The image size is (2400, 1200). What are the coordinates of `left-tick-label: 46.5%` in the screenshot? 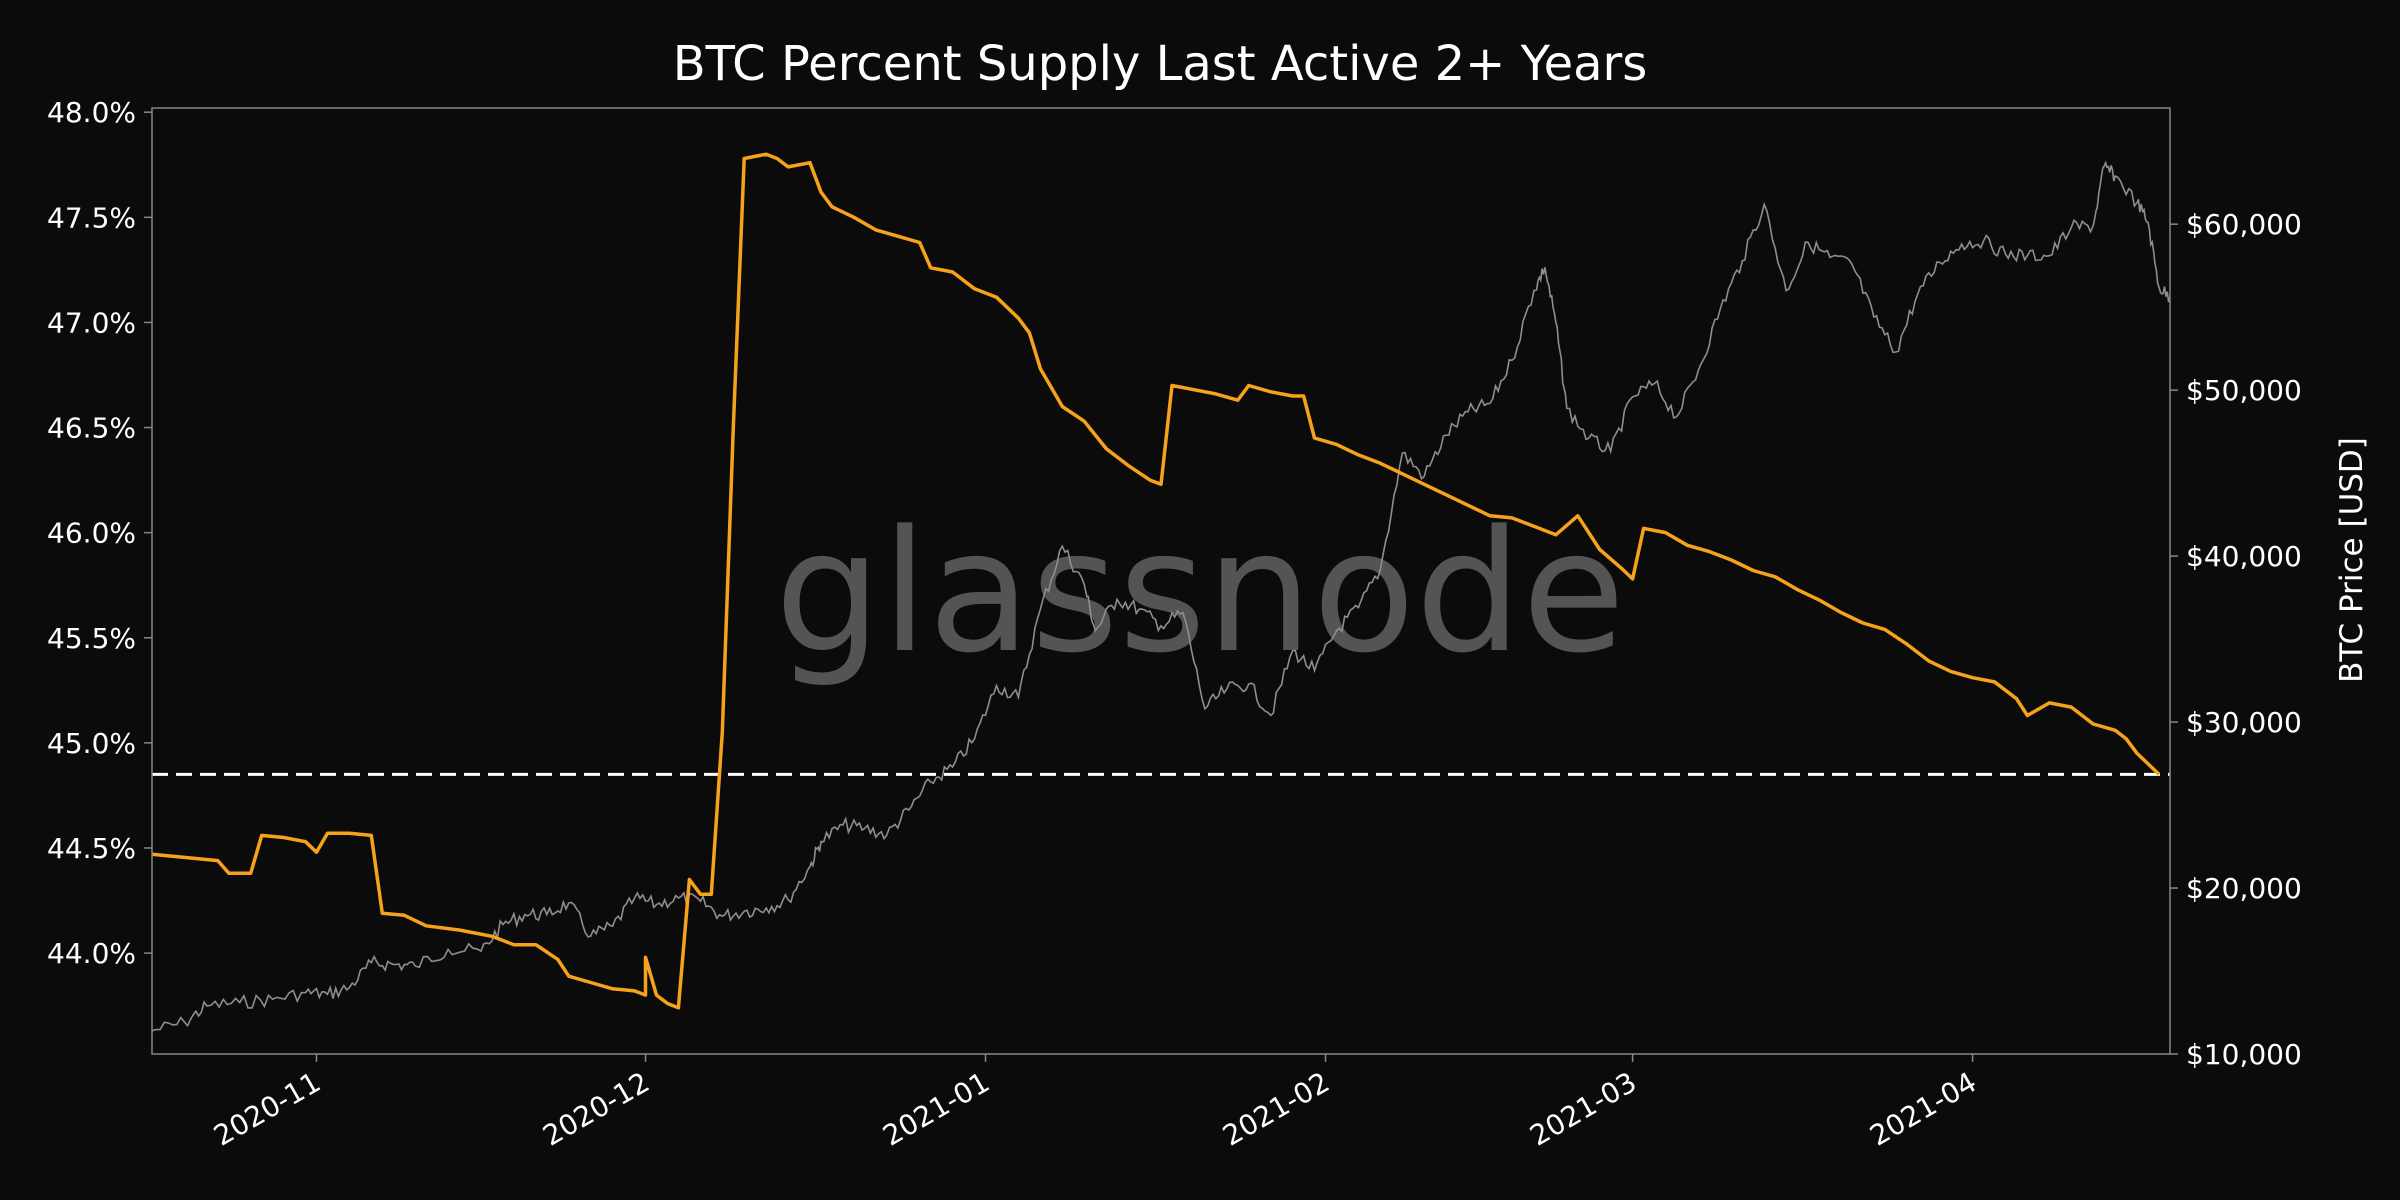 It's located at (91, 428).